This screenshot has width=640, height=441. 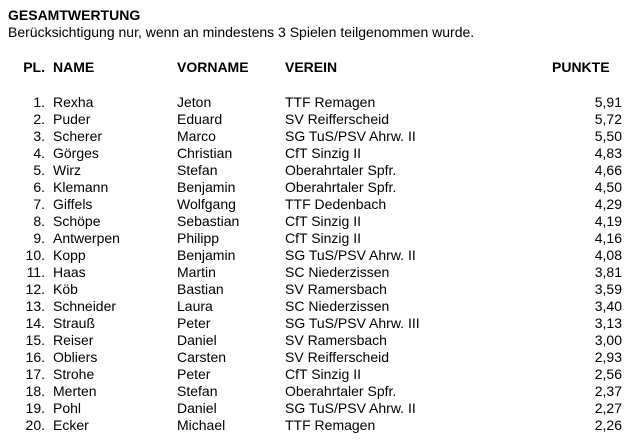 I want to click on cell-punkte: 5,50, so click(x=608, y=136).